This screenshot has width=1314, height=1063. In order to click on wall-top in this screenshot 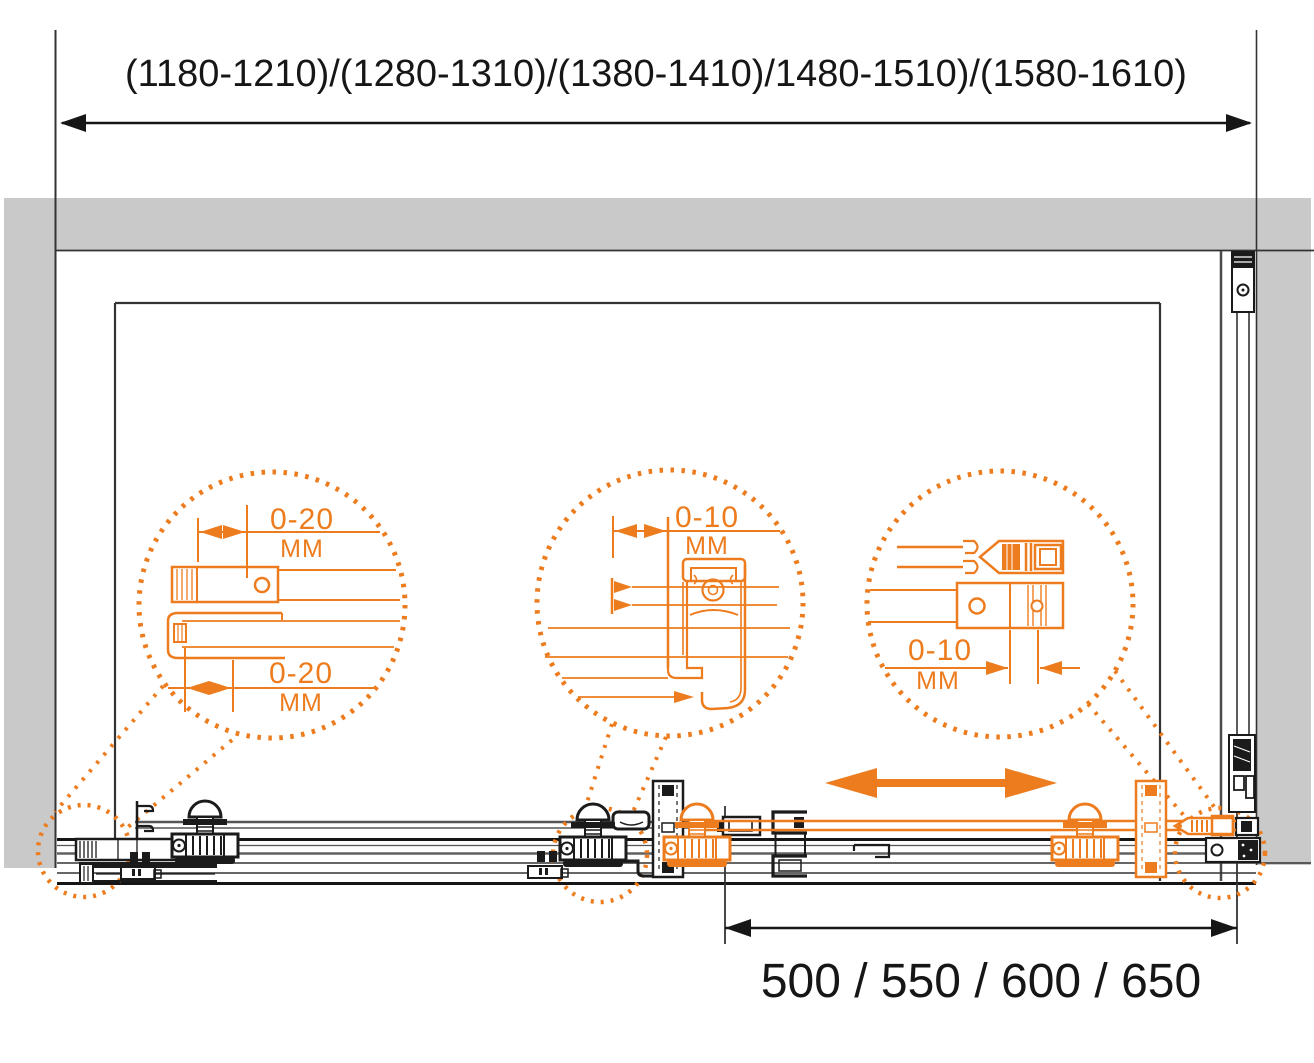, I will do `click(657, 224)`.